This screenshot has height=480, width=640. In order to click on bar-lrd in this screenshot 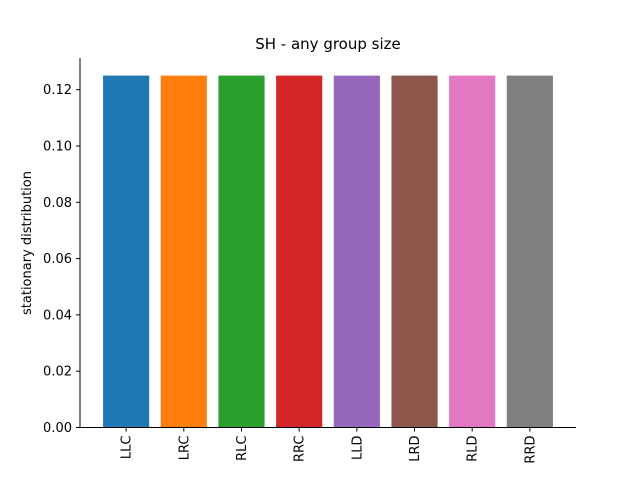, I will do `click(414, 251)`.